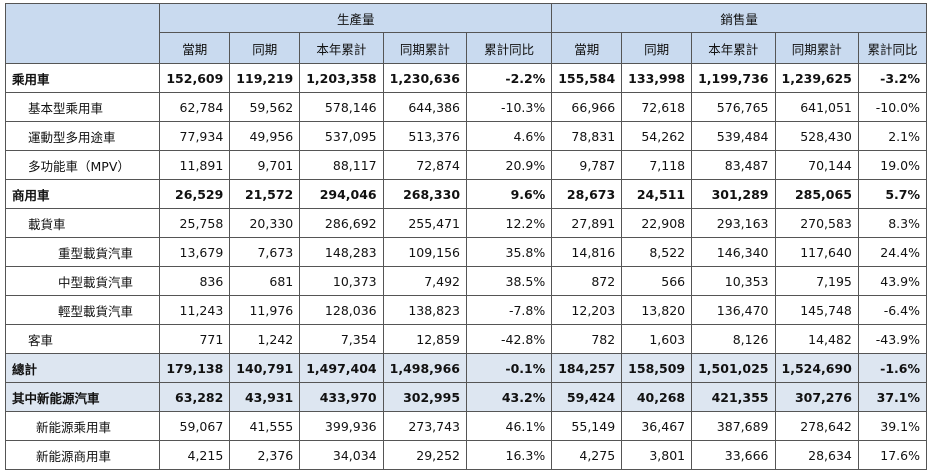 The width and height of the screenshot is (927, 471). What do you see at coordinates (892, 165) in the screenshot?
I see `sales-ytd-yoy-cell: 19.0%` at bounding box center [892, 165].